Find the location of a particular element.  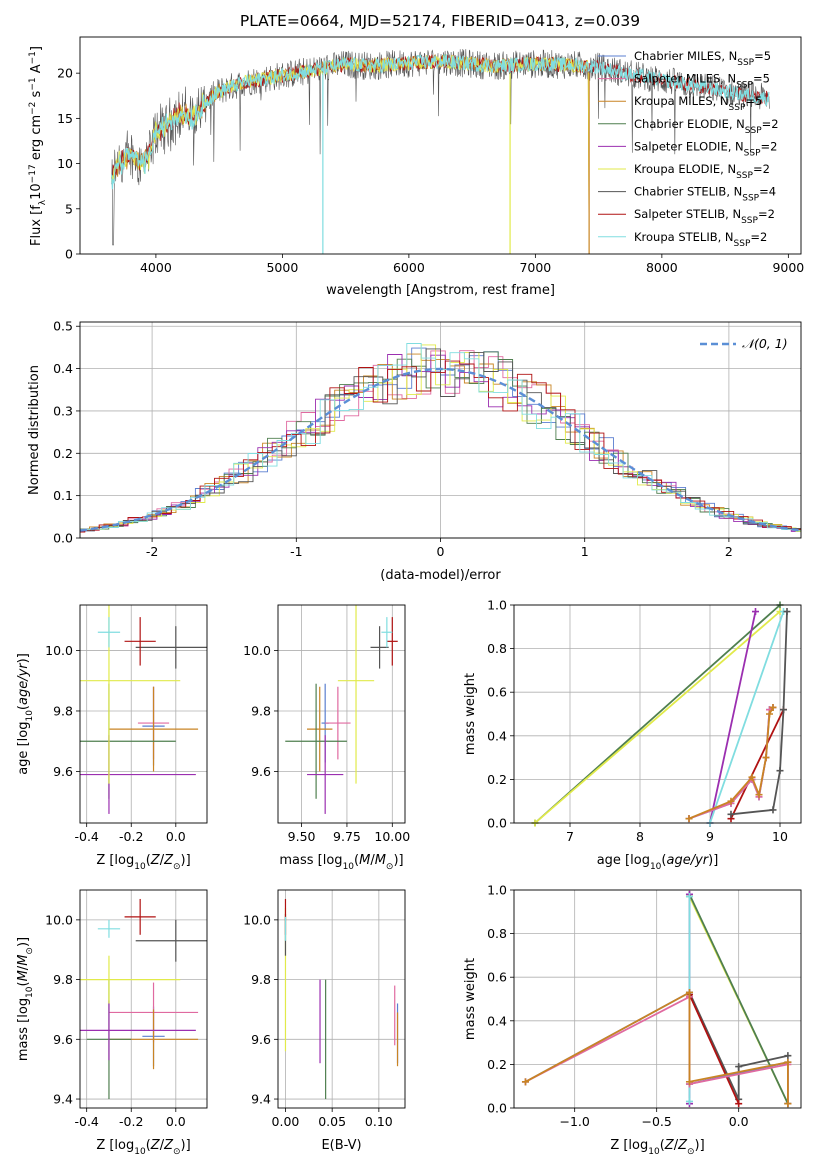

x-tick-label: 4000 is located at coordinates (156, 267).